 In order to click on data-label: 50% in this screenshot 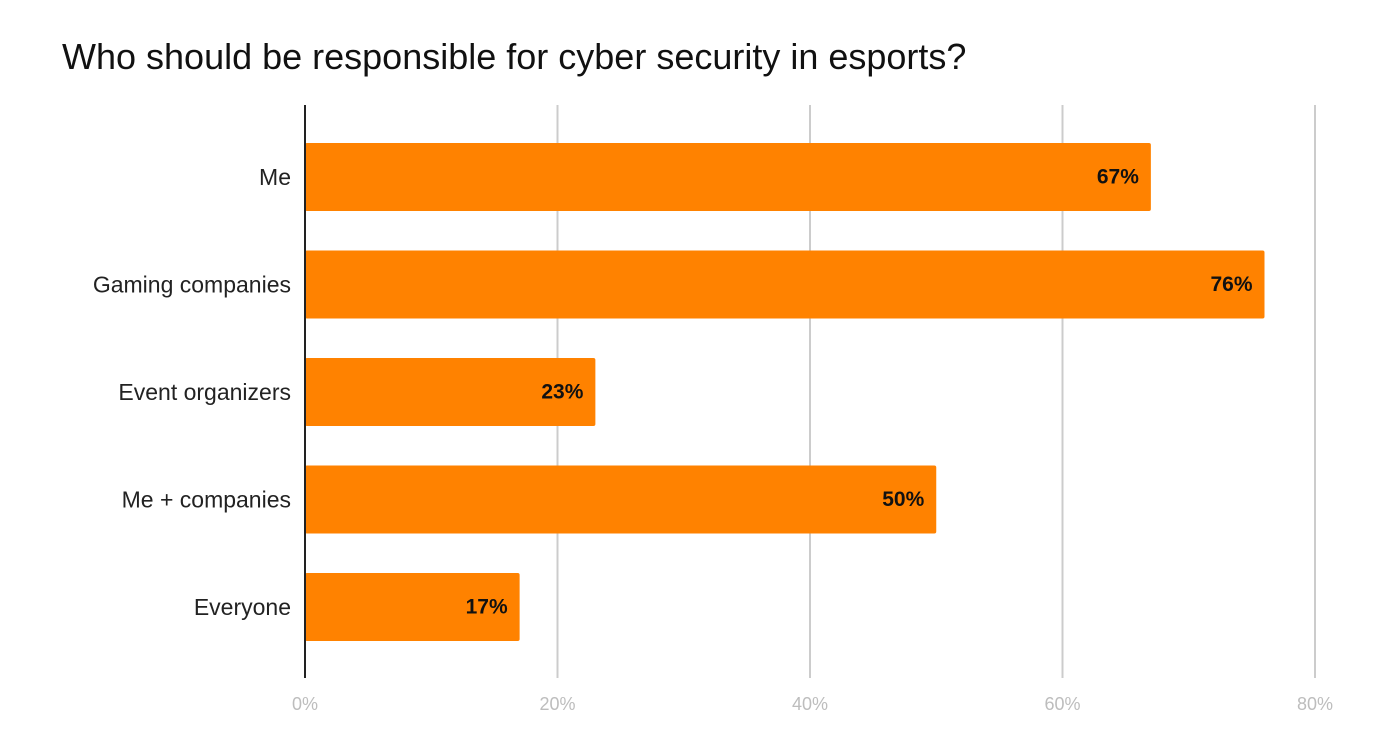, I will do `click(903, 499)`.